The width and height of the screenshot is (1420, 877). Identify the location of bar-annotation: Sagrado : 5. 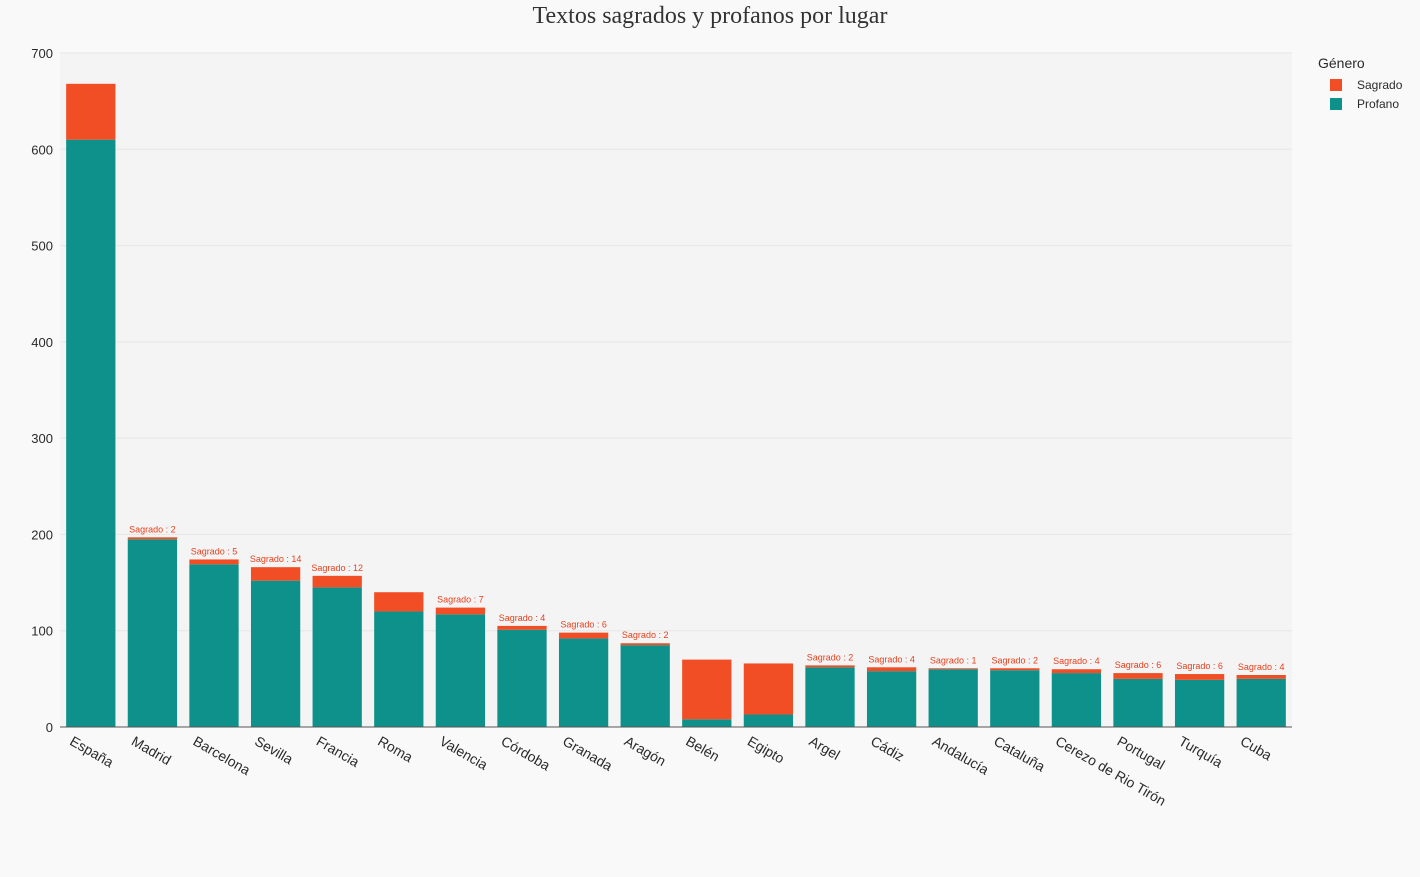
(214, 551).